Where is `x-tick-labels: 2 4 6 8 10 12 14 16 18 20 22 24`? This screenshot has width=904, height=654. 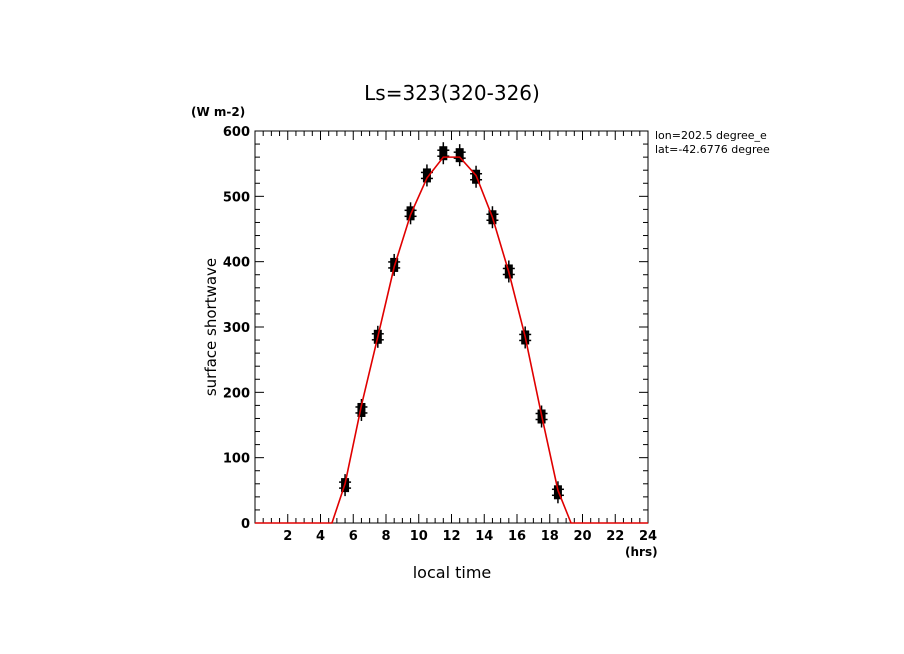 x-tick-labels: 2 4 6 8 10 12 14 16 18 20 22 24 is located at coordinates (470, 536).